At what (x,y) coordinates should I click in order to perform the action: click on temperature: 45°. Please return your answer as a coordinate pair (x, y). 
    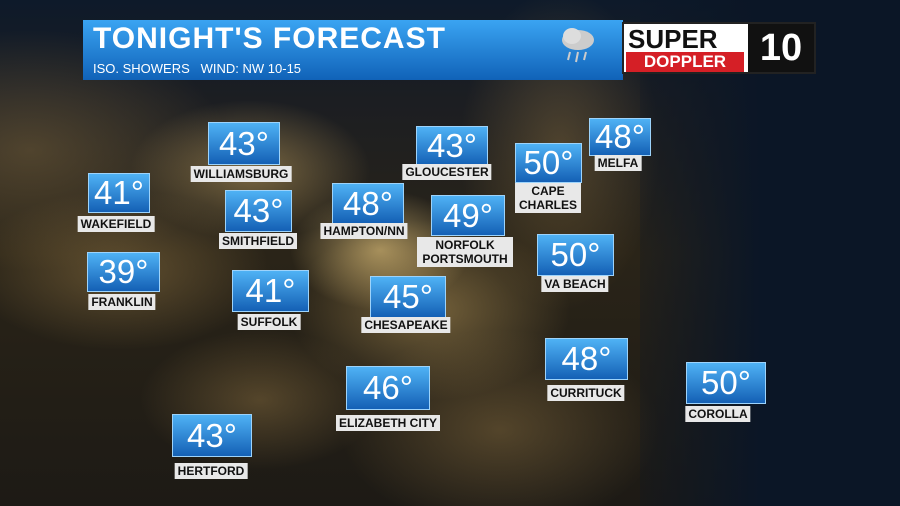
    Looking at the image, I should click on (408, 297).